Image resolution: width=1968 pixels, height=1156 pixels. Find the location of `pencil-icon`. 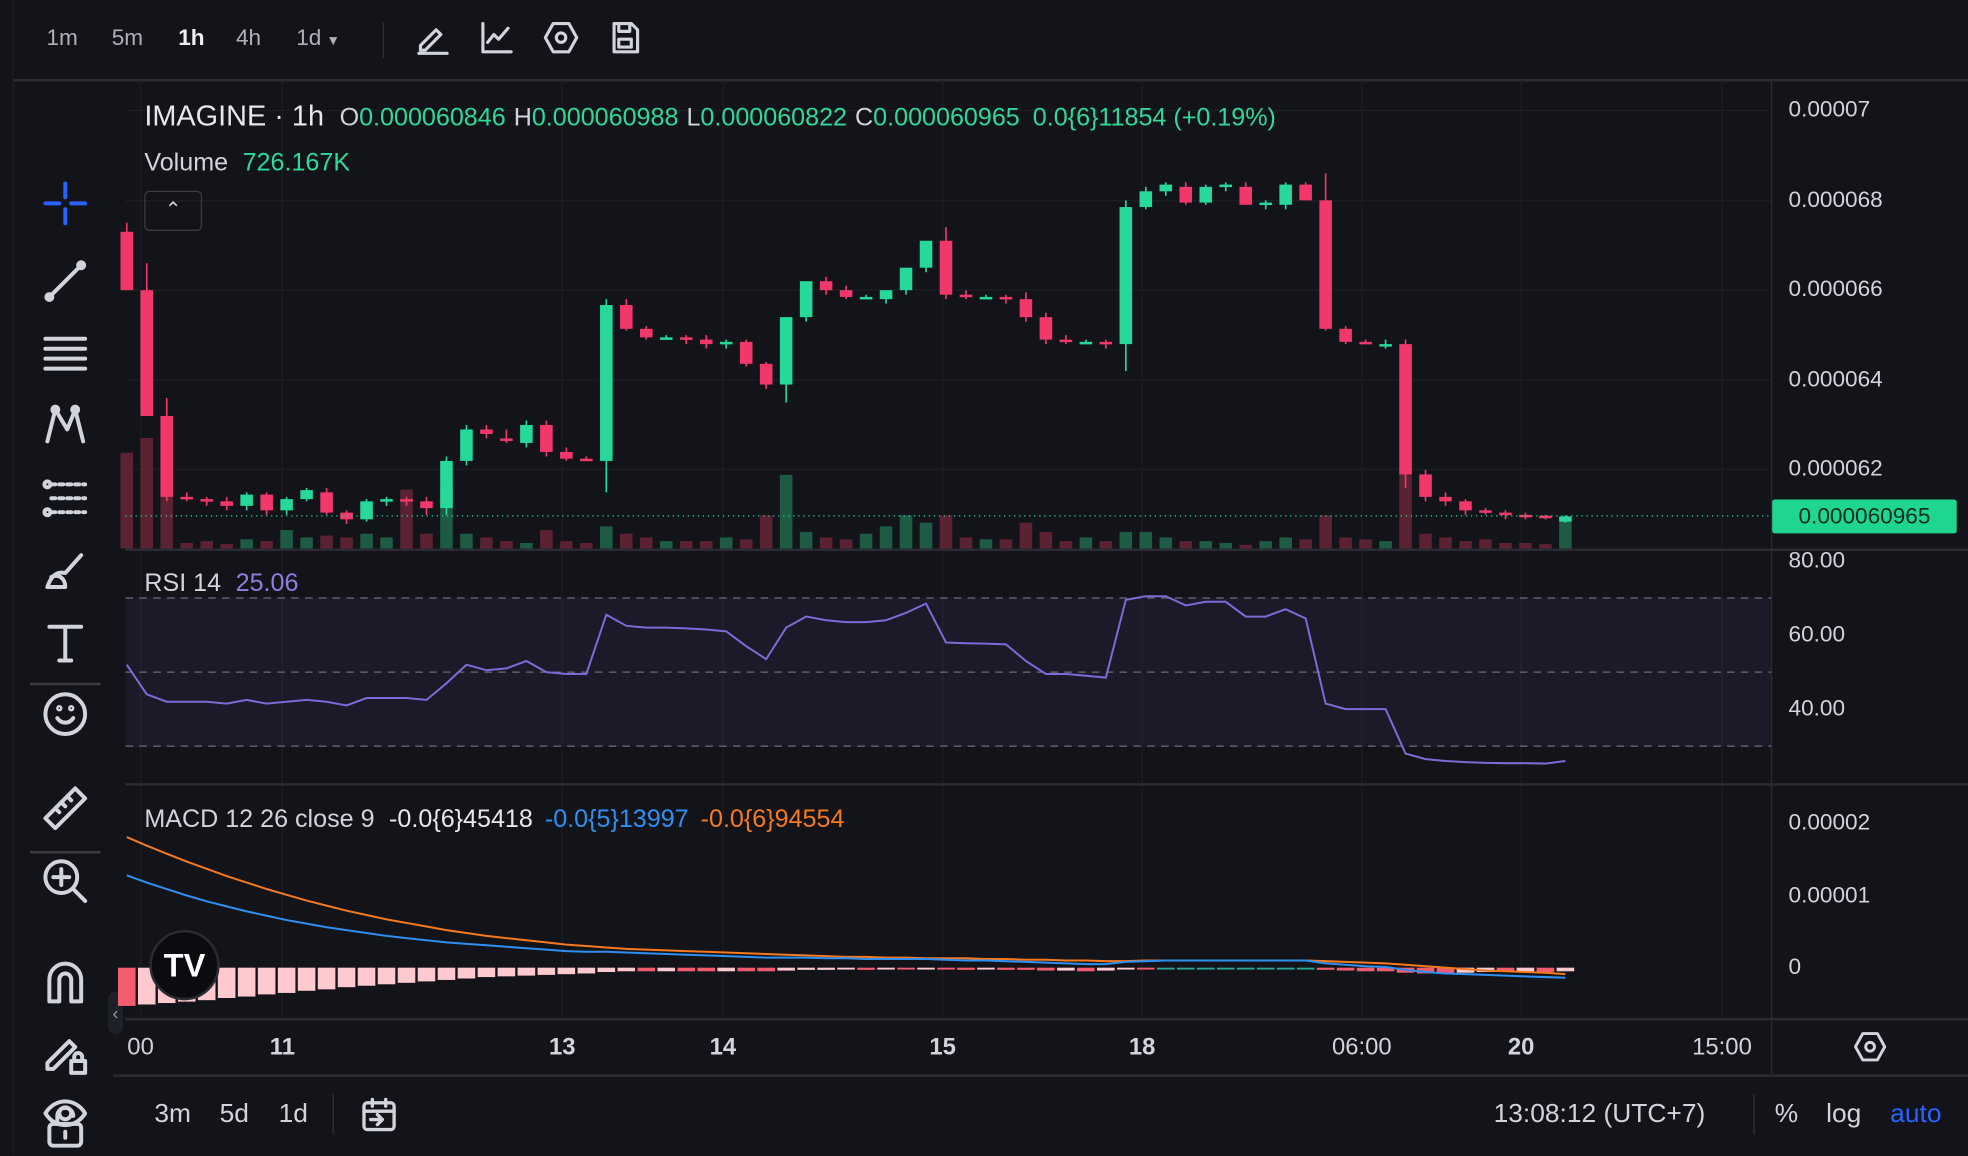

pencil-icon is located at coordinates (433, 38).